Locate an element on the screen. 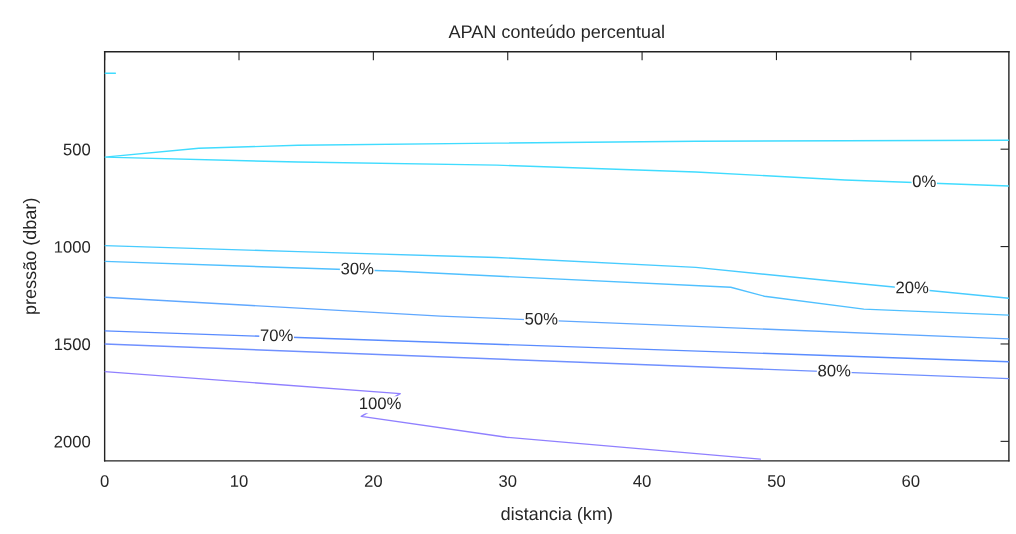  annotation: 50% is located at coordinates (541, 318).